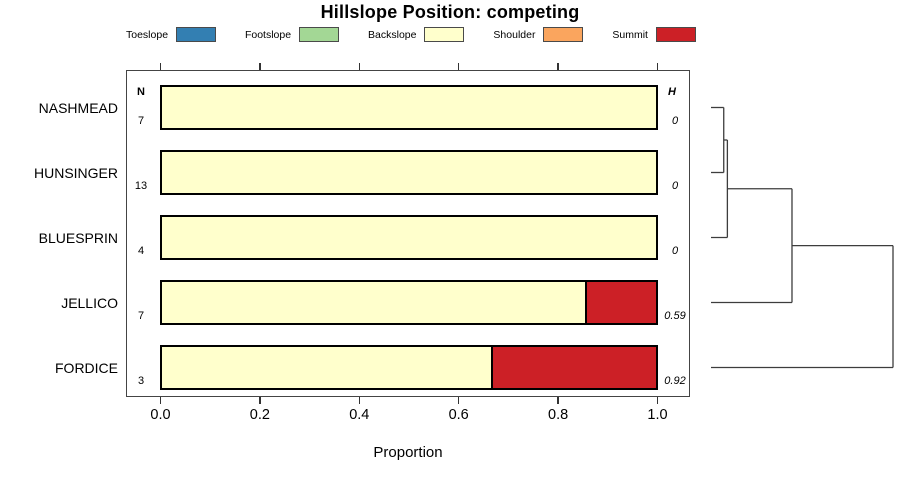 This screenshot has height=480, width=900. Describe the element at coordinates (171, 34) in the screenshot. I see `legend-item: Toeslope` at that location.